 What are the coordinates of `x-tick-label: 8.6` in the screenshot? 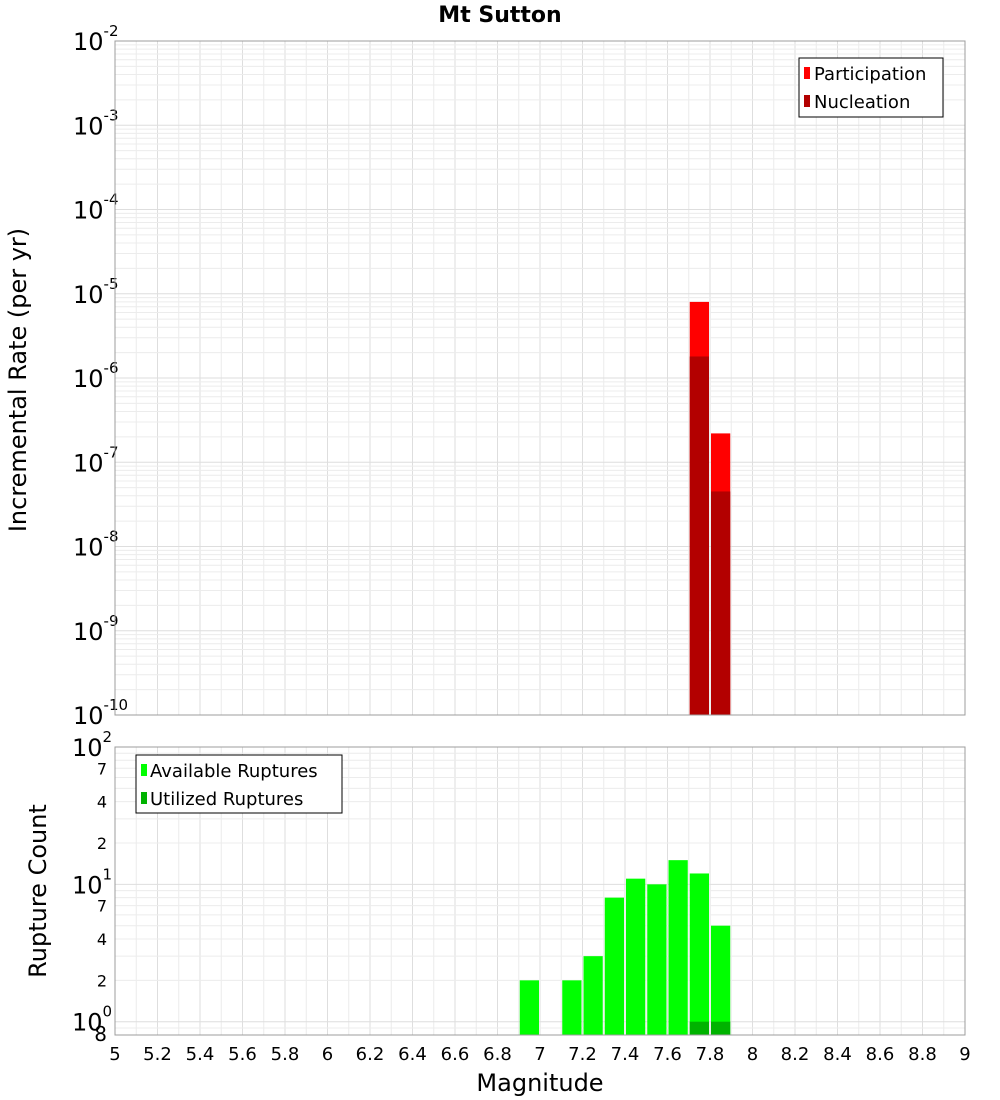 It's located at (880, 1054).